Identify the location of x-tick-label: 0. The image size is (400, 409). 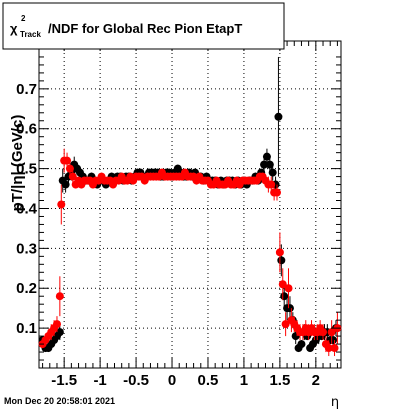
(172, 380).